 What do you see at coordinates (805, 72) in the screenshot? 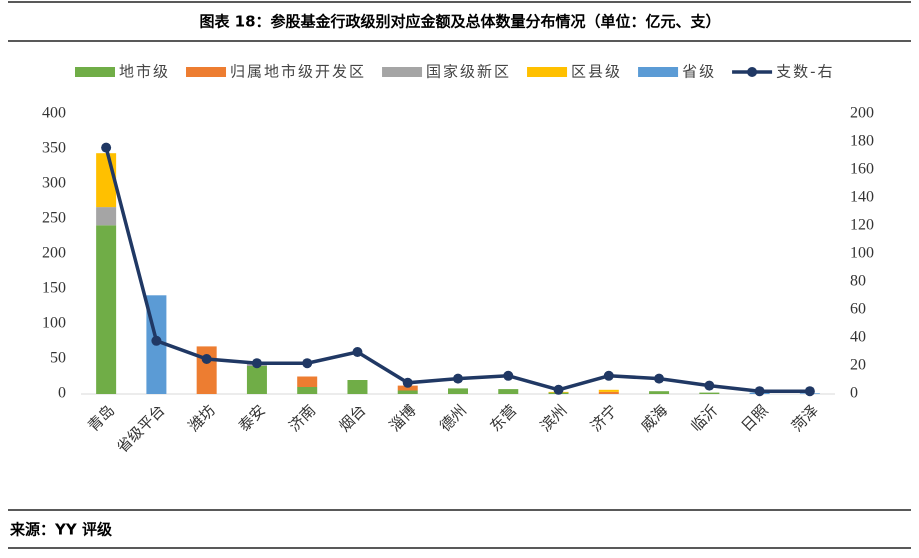
I see `legend-label: 支数-右` at bounding box center [805, 72].